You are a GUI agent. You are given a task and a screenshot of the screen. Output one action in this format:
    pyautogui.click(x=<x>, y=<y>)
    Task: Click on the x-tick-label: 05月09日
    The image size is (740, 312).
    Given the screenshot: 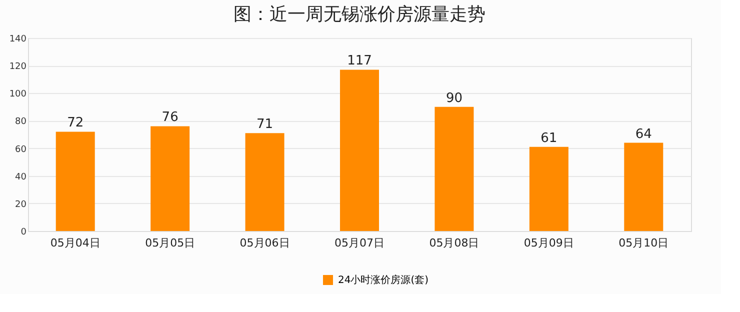 What is the action you would take?
    pyautogui.click(x=549, y=243)
    